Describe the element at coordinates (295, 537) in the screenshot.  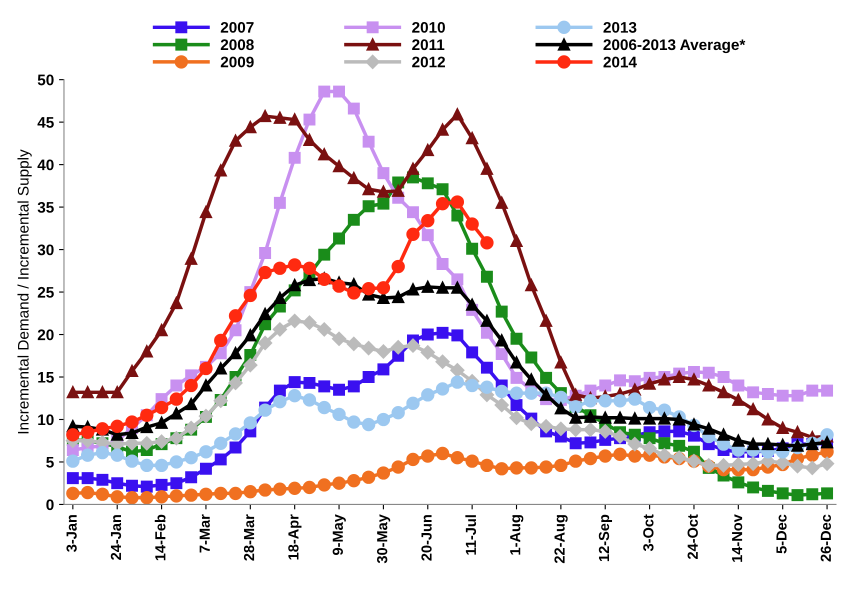
I see `x-tick-label: 18-Apr` at that location.